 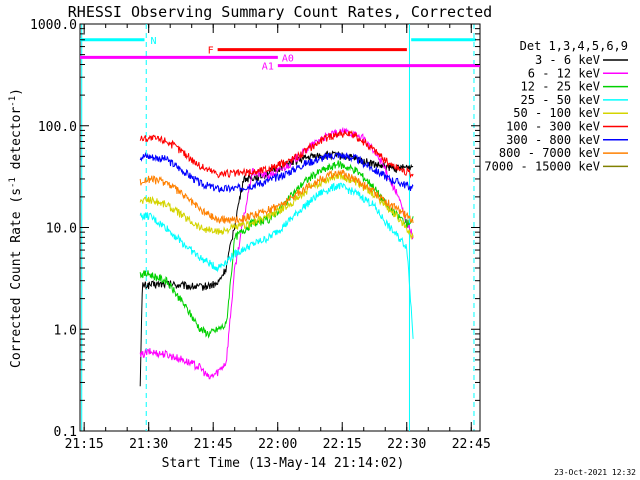 What do you see at coordinates (13, 101) in the screenshot?
I see `y-axis-label-sup2: -1` at bounding box center [13, 101].